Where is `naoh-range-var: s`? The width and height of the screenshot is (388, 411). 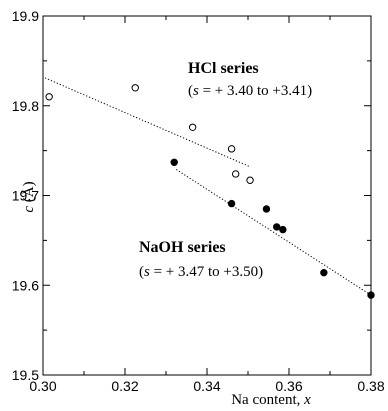
naoh-range-var: s is located at coordinates (147, 272).